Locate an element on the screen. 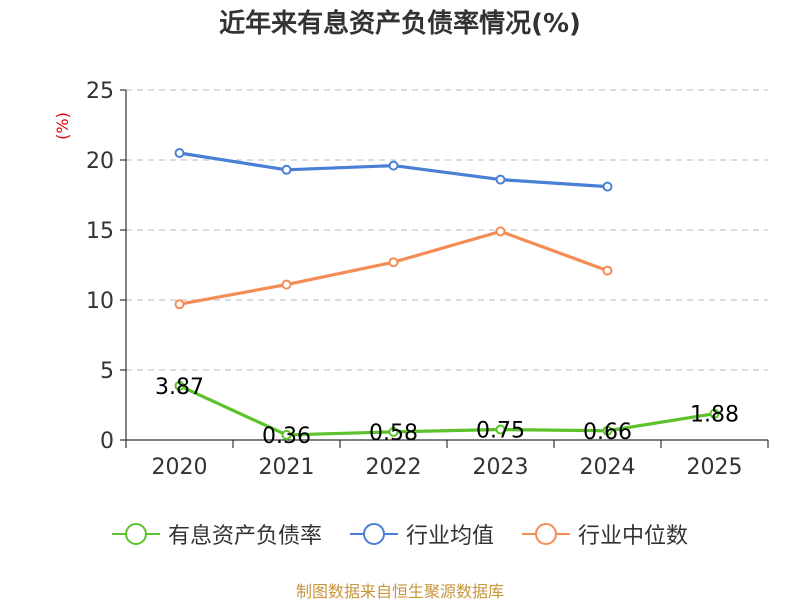  legend-label: 有息资产负债率 is located at coordinates (244, 536).